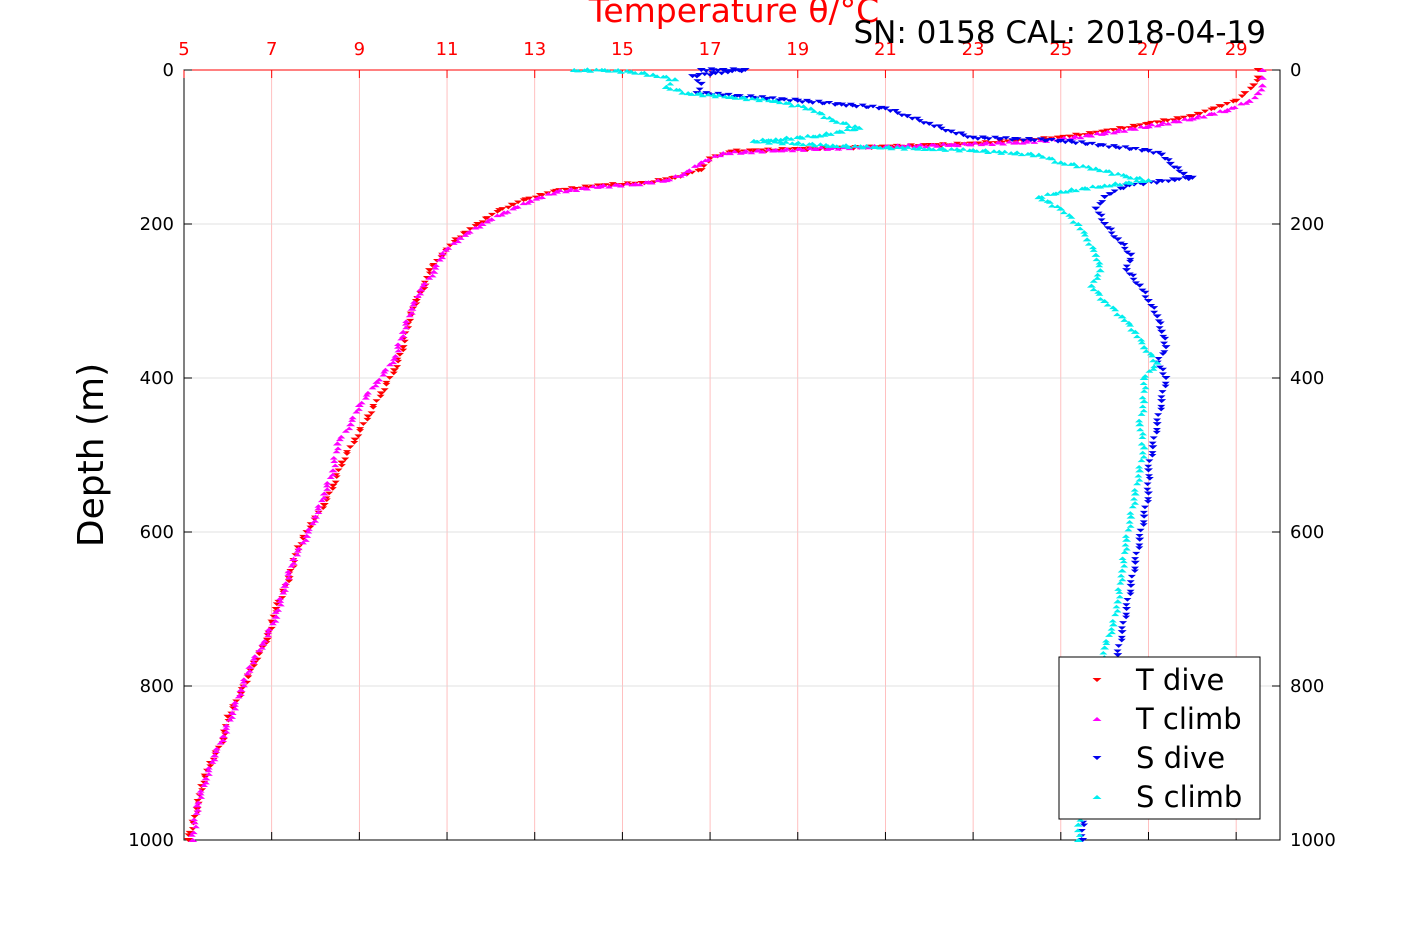  I want to click on x-tick-label: 5, so click(183, 49).